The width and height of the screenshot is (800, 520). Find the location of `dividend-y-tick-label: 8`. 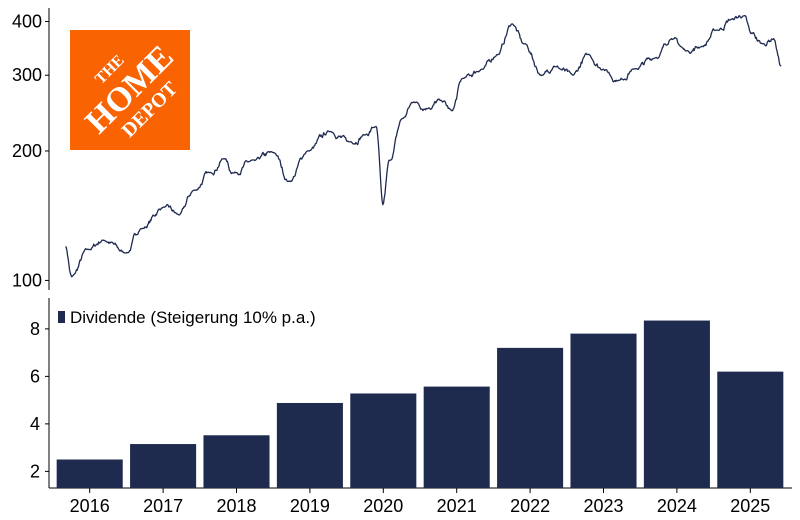

dividend-y-tick-label: 8 is located at coordinates (35, 329).